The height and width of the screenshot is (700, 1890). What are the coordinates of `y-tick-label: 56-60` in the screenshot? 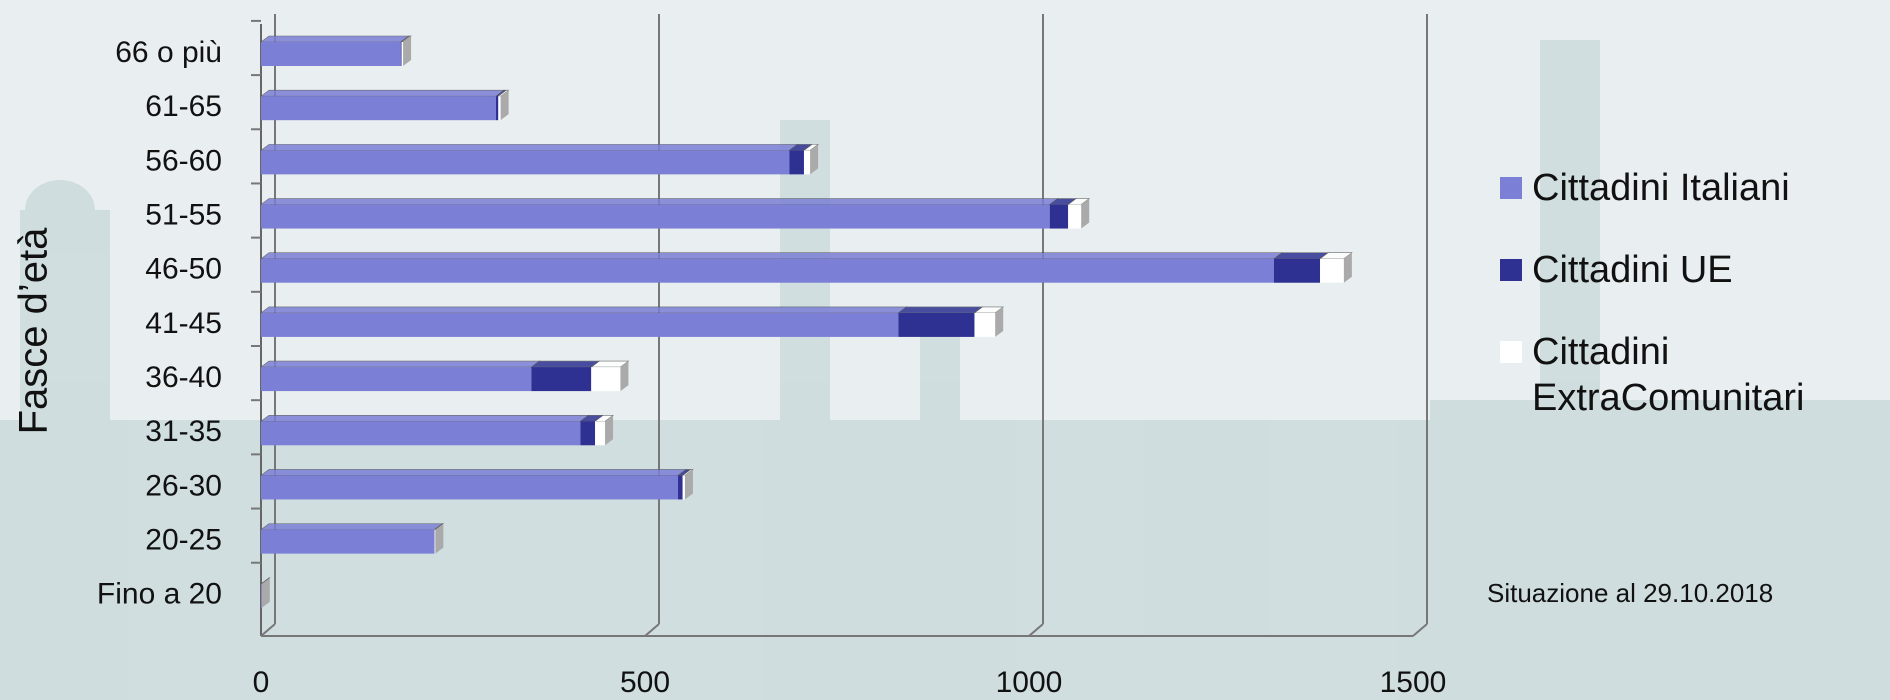 It's located at (183, 160).